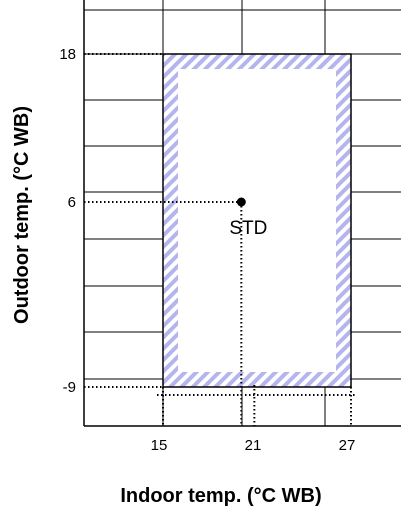 The width and height of the screenshot is (401, 519). I want to click on std-label: STD, so click(248, 228).